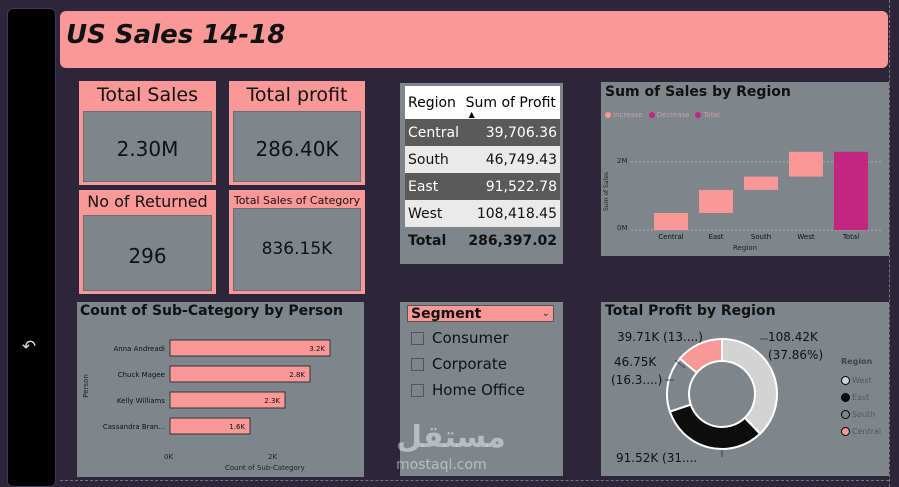 This screenshot has width=899, height=487. What do you see at coordinates (622, 228) in the screenshot?
I see `waterfall-ytick-0m: 0M` at bounding box center [622, 228].